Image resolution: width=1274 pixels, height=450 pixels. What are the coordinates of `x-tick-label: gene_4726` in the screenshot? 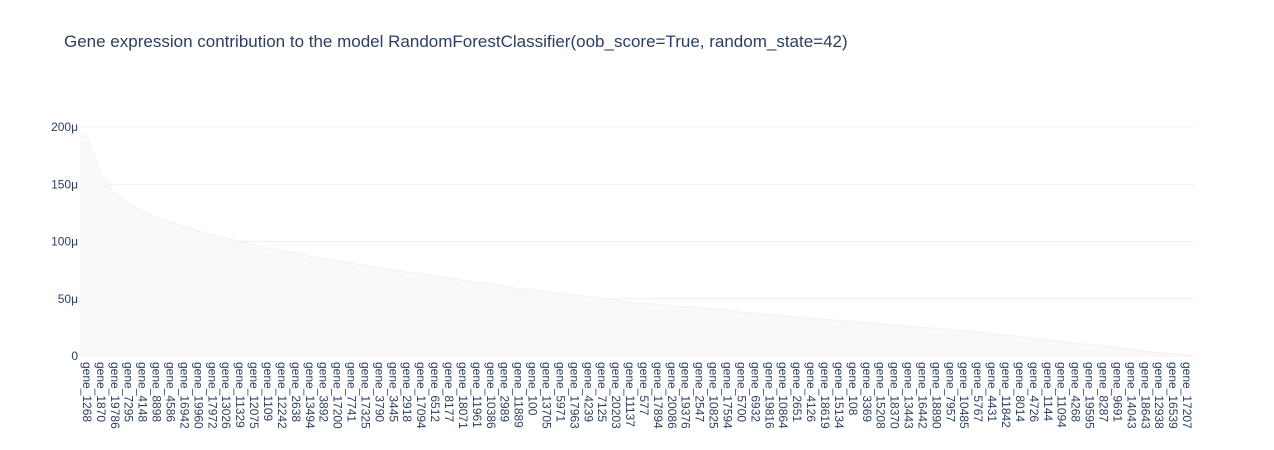 It's located at (1034, 392).